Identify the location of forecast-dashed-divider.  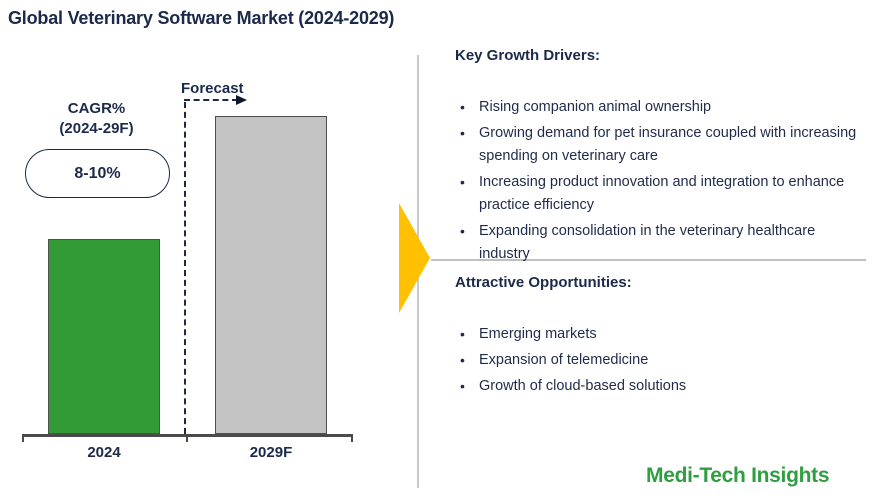
(185, 268).